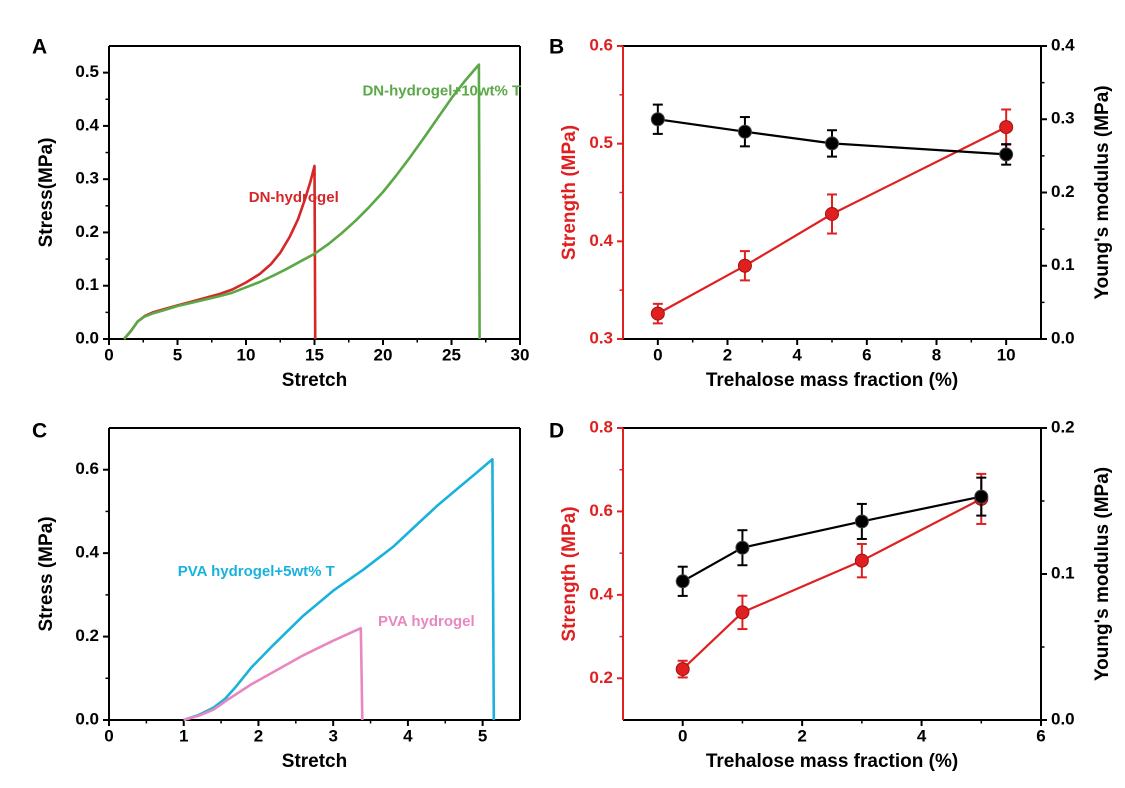 This screenshot has width=1125, height=788. Describe the element at coordinates (294, 197) in the screenshot. I see `series-annotation: DN-hydrogel` at that location.